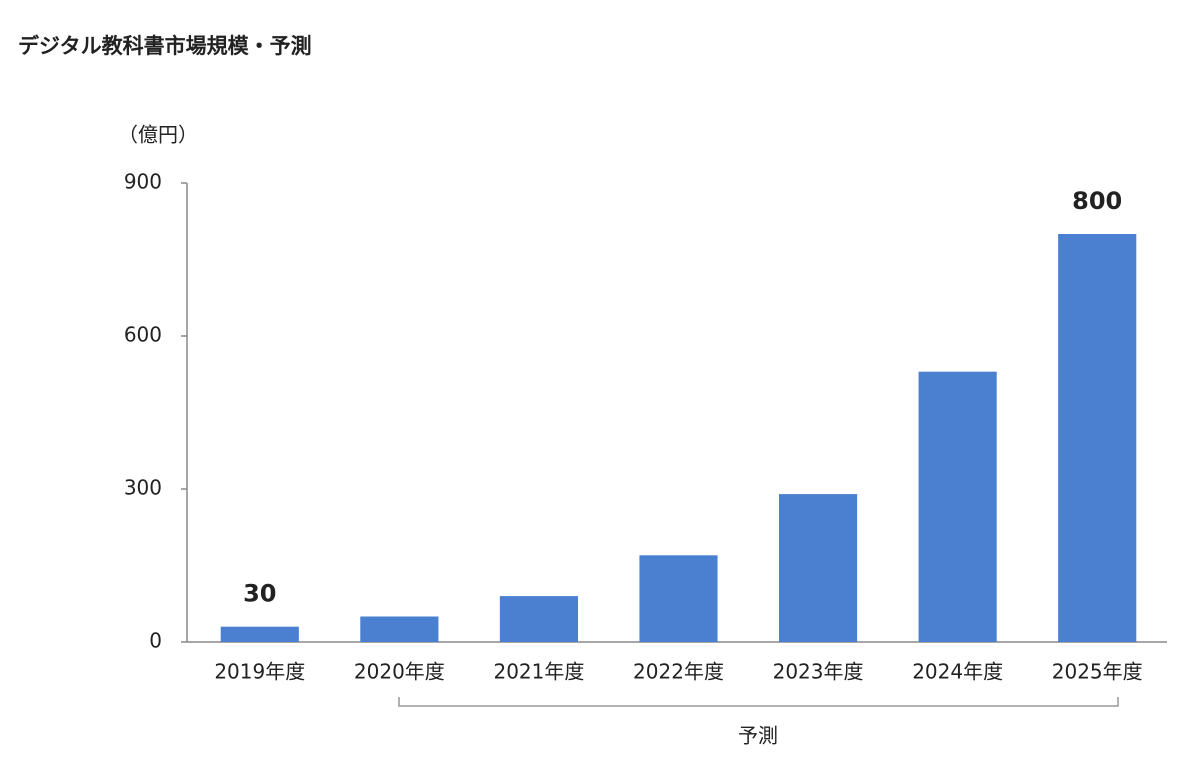 This screenshot has width=1200, height=767. What do you see at coordinates (1097, 201) in the screenshot?
I see `value-label: 800` at bounding box center [1097, 201].